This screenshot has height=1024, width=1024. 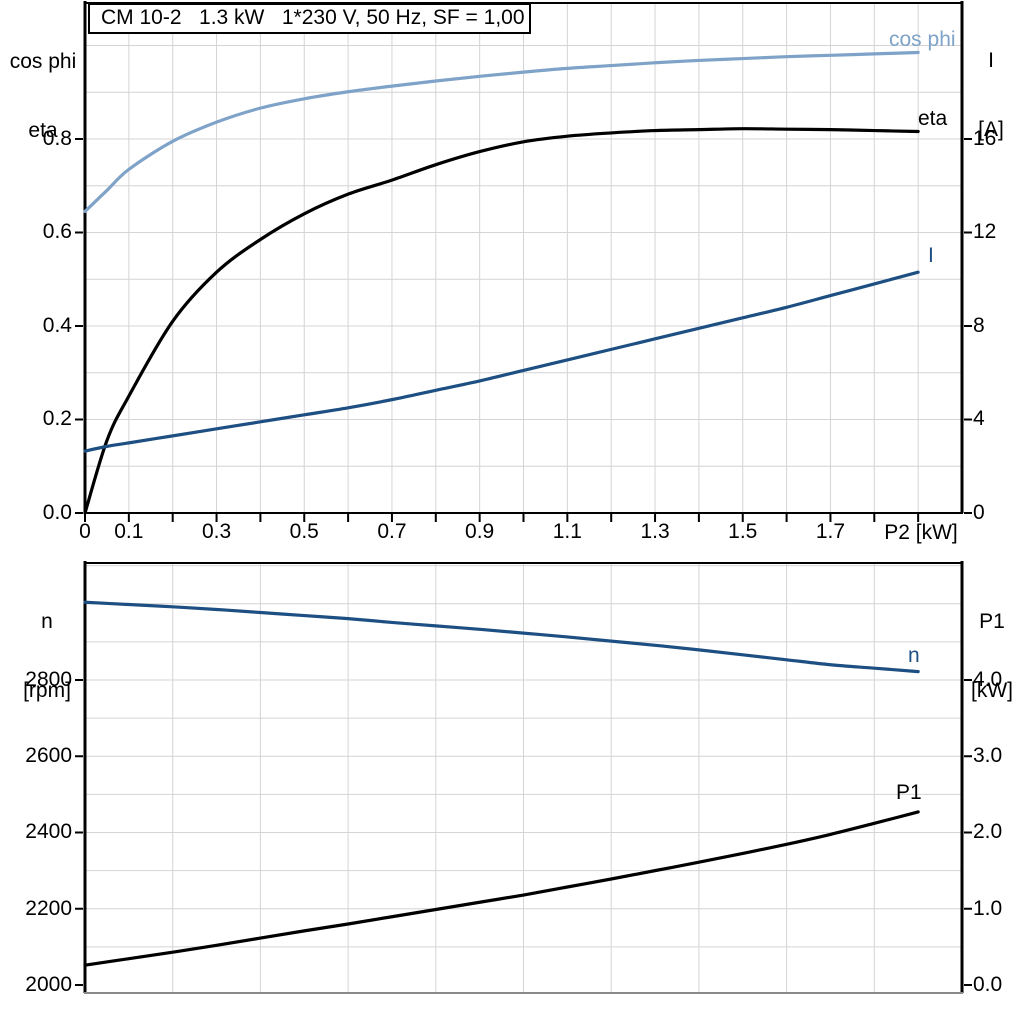 What do you see at coordinates (48, 832) in the screenshot?
I see `y-left-tick-label: 2400` at bounding box center [48, 832].